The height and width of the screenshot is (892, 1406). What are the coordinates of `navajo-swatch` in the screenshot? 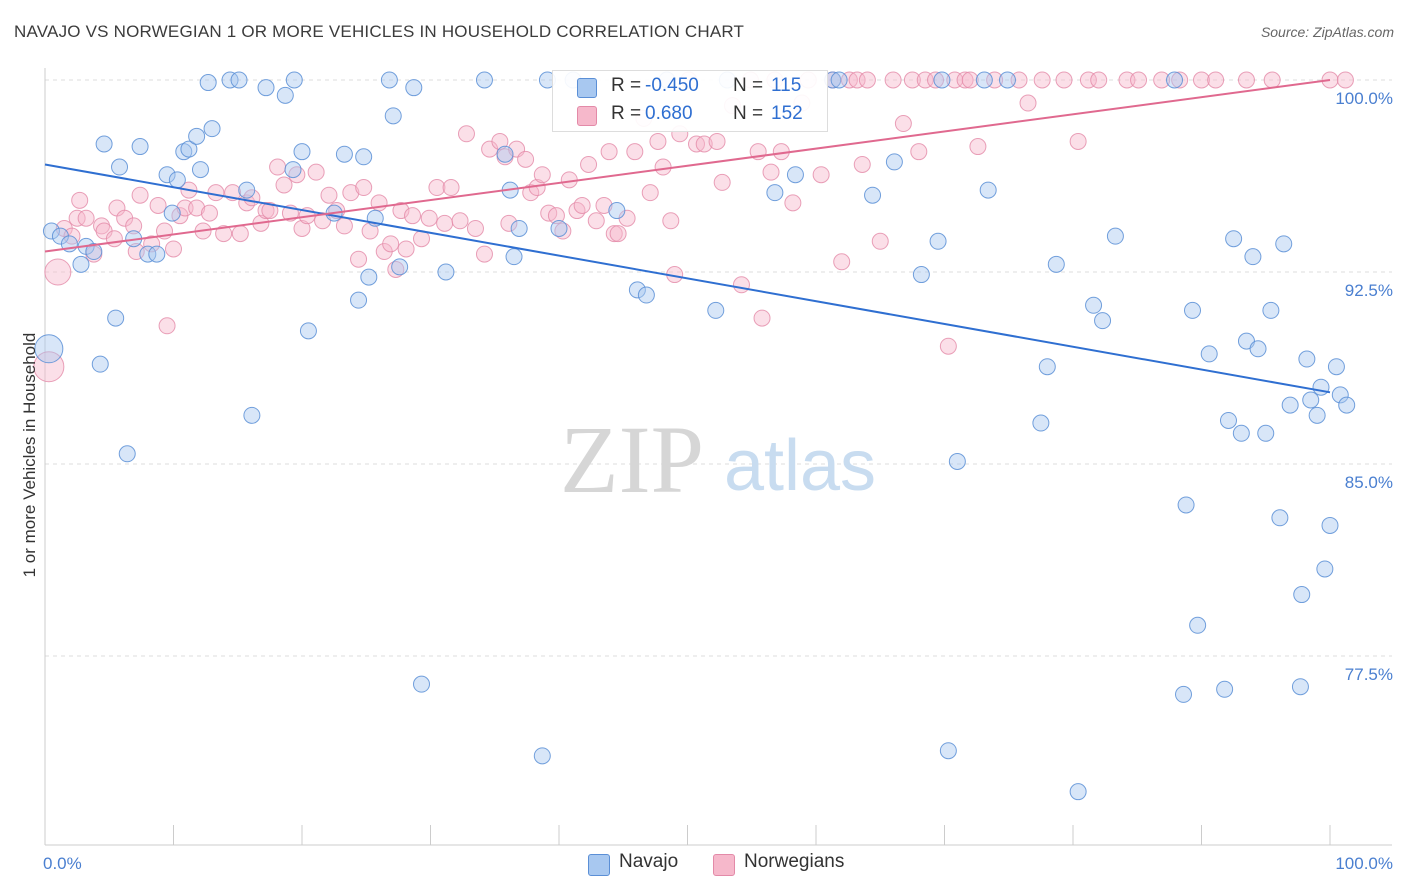 It's located at (587, 88).